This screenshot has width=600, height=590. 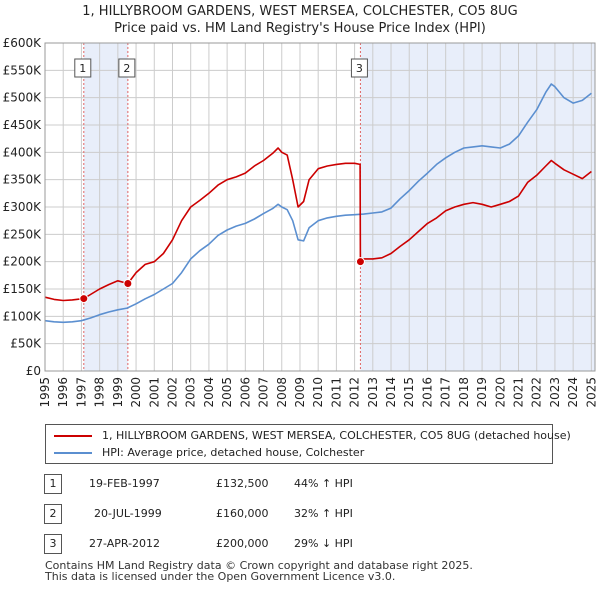 I want to click on sale-marker-label: 3, so click(x=359, y=68).